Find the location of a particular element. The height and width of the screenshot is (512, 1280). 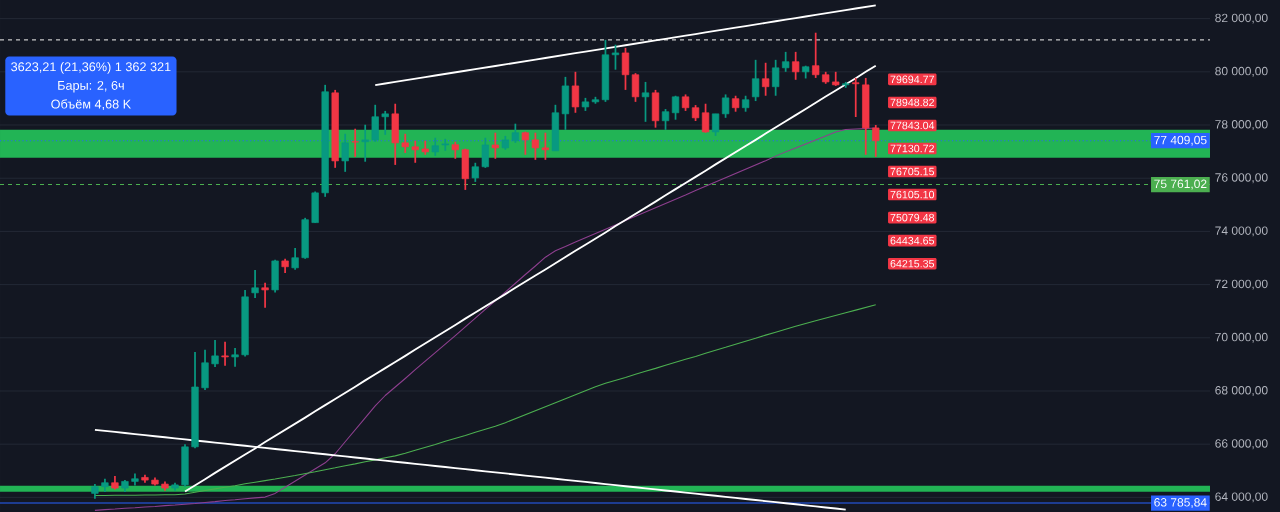

y-tick-label: 70 000,00 is located at coordinates (1241, 337).